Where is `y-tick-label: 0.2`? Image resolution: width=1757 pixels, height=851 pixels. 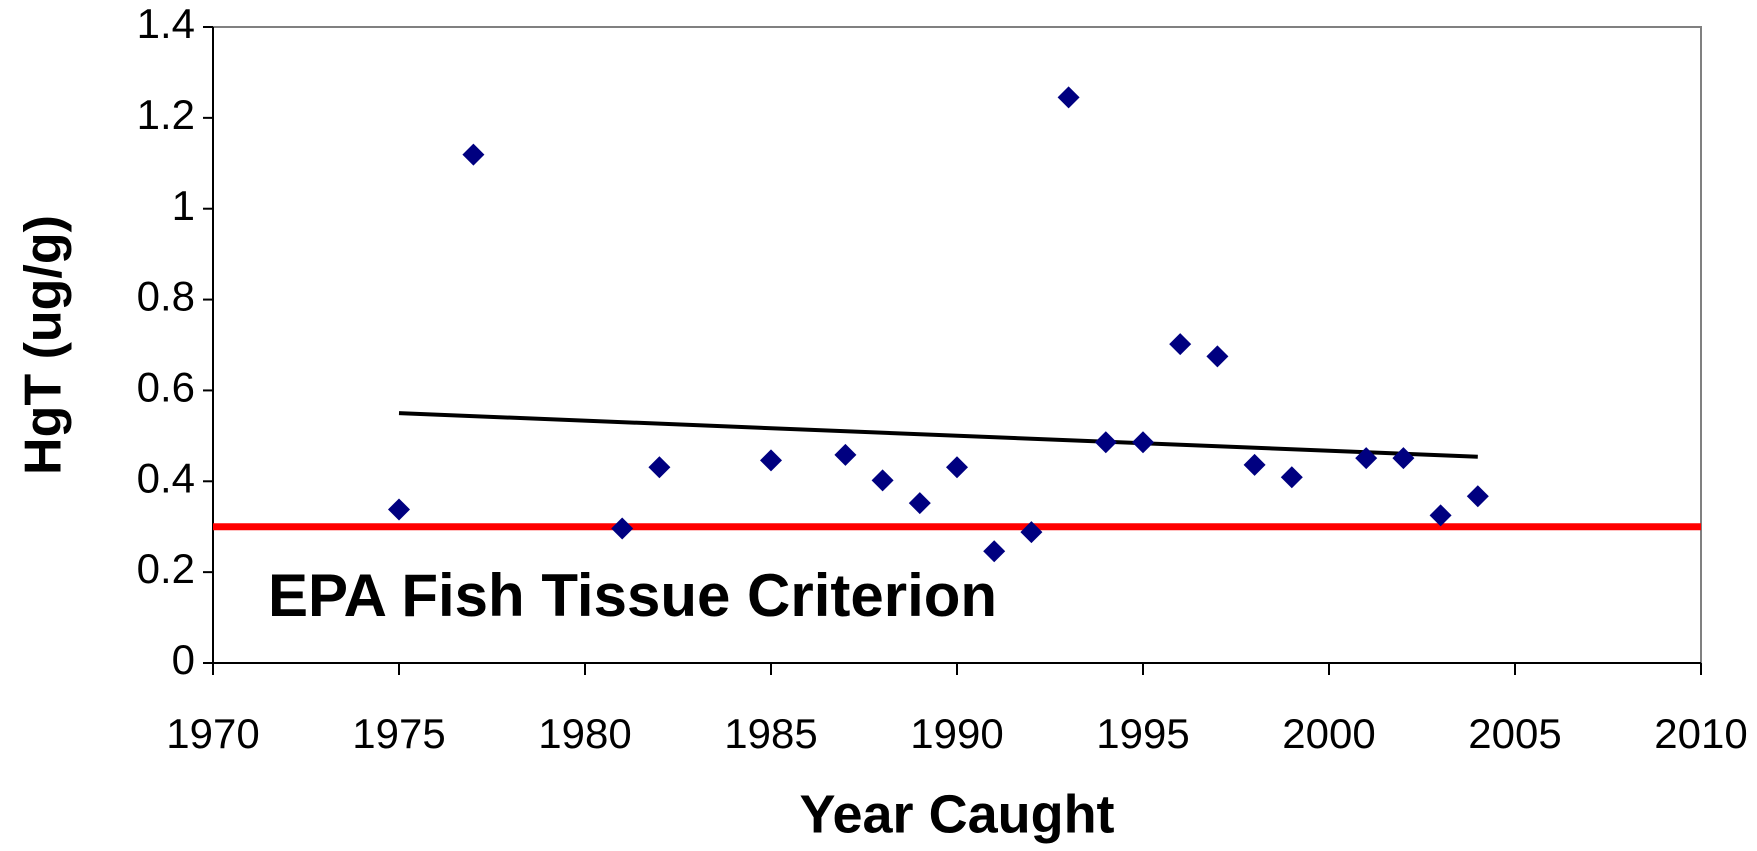
y-tick-label: 0.2 is located at coordinates (166, 568).